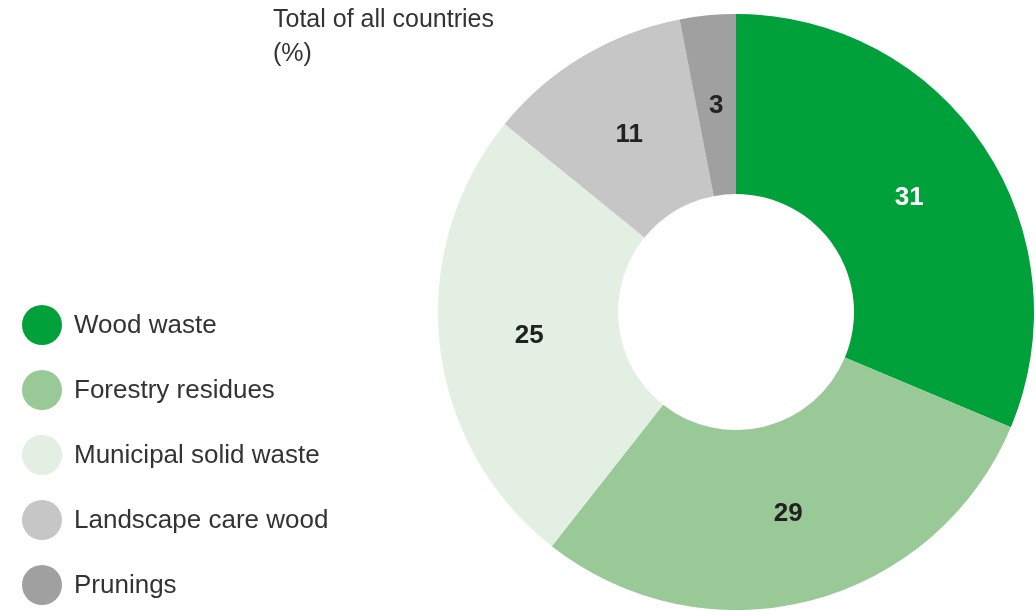 This screenshot has width=1036, height=610. Describe the element at coordinates (145, 324) in the screenshot. I see `legend-label: Wood waste` at that location.